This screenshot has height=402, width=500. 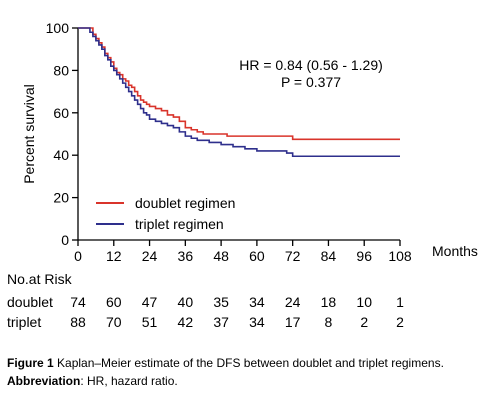 What do you see at coordinates (29, 134) in the screenshot?
I see `y-axis-label: Percent survival` at bounding box center [29, 134].